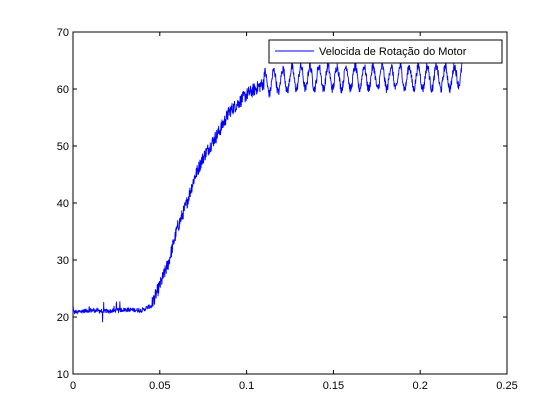 This screenshot has height=420, width=560. Describe the element at coordinates (63, 375) in the screenshot. I see `y-tick-label: 10` at that location.